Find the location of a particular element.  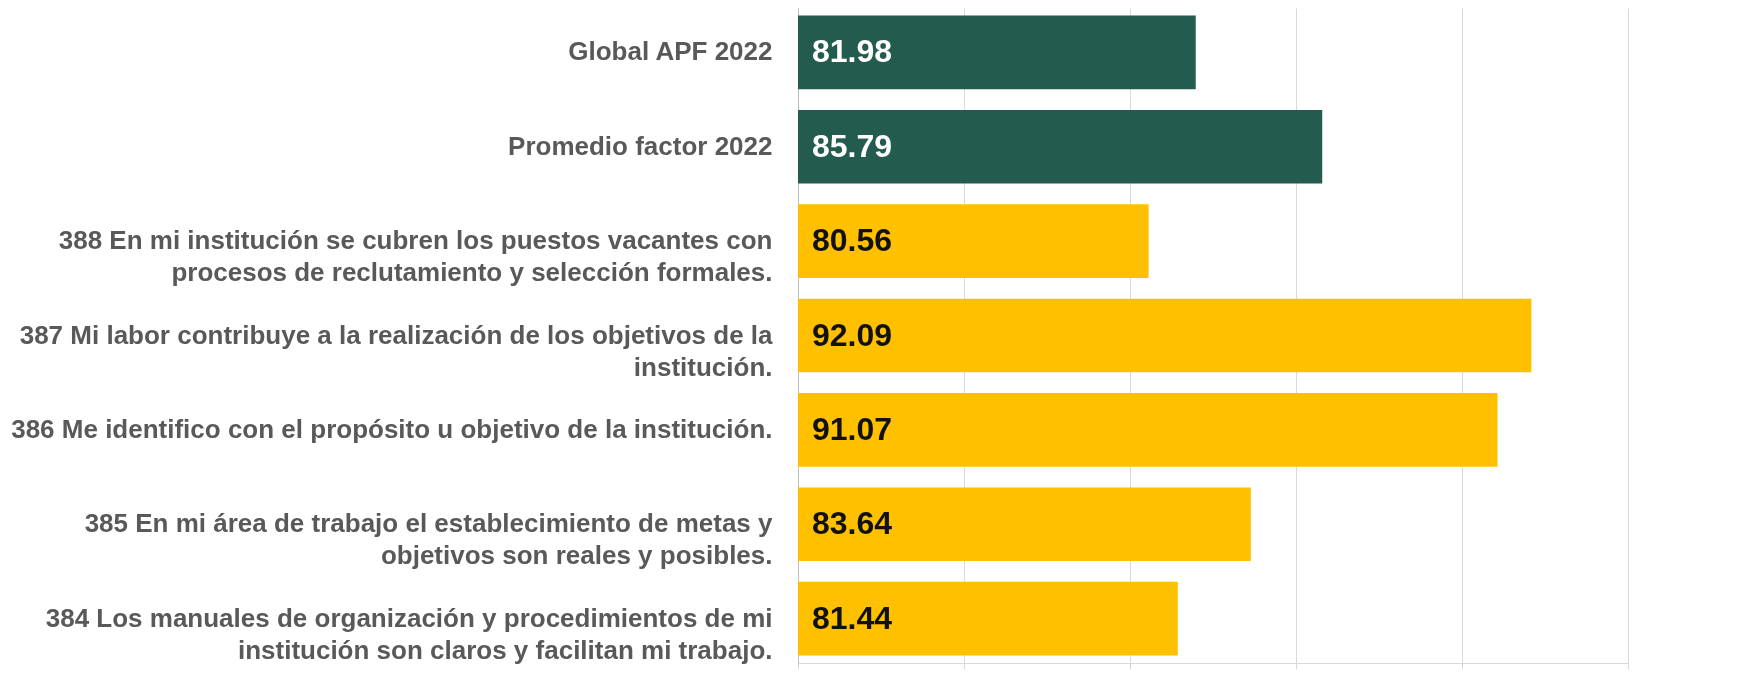

y-tick-label: Promedio factor 2022 is located at coordinates (640, 145).